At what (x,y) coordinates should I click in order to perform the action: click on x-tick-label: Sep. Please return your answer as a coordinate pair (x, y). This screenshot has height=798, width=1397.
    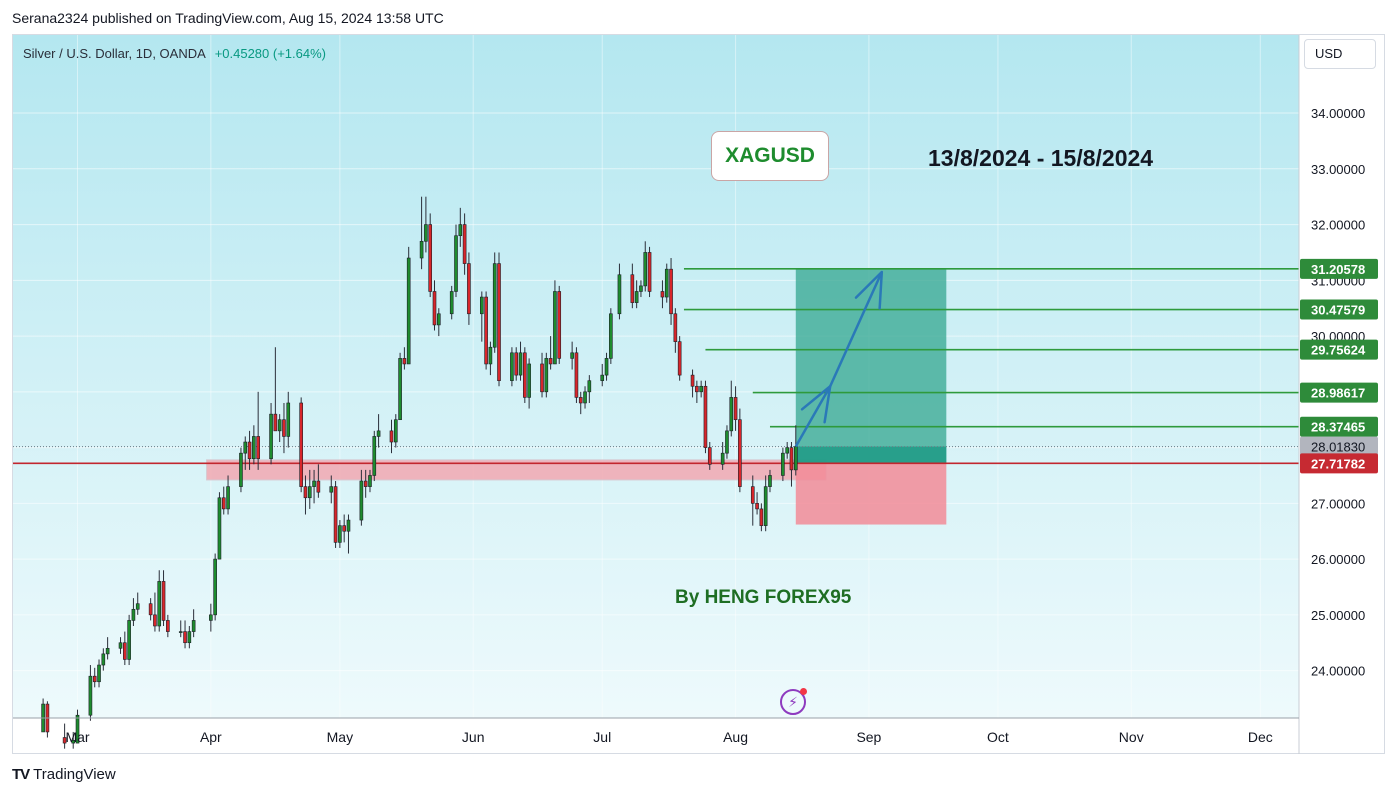
    Looking at the image, I should click on (868, 737).